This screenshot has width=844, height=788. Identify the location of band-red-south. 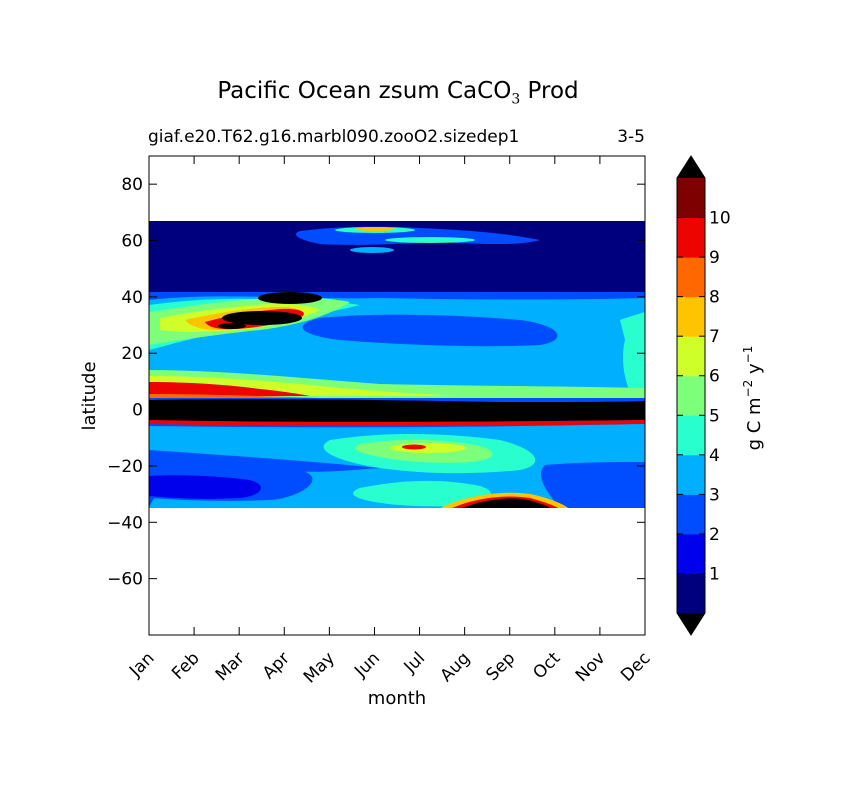
(414, 447).